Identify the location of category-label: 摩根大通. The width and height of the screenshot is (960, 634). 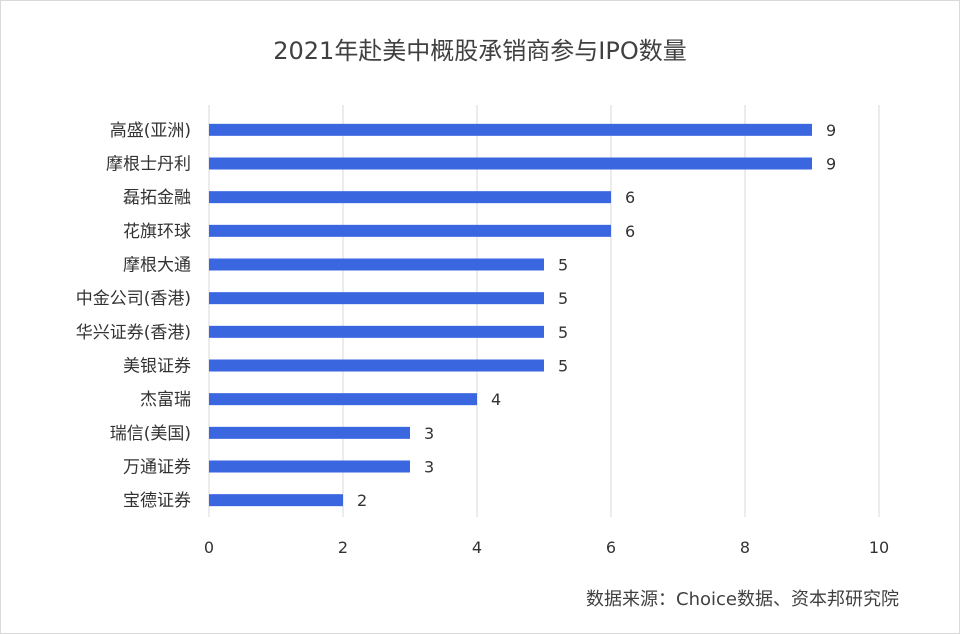
(157, 266).